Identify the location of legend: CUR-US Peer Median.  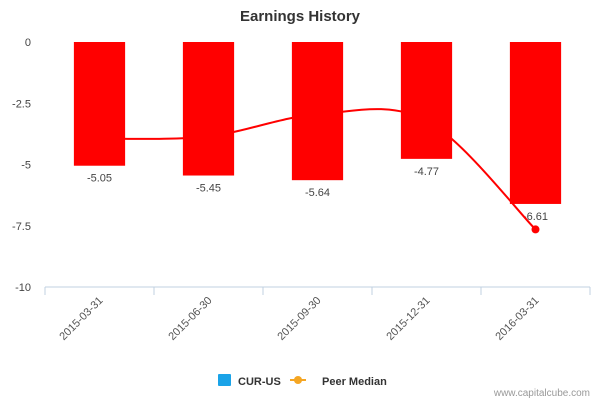
(302, 381).